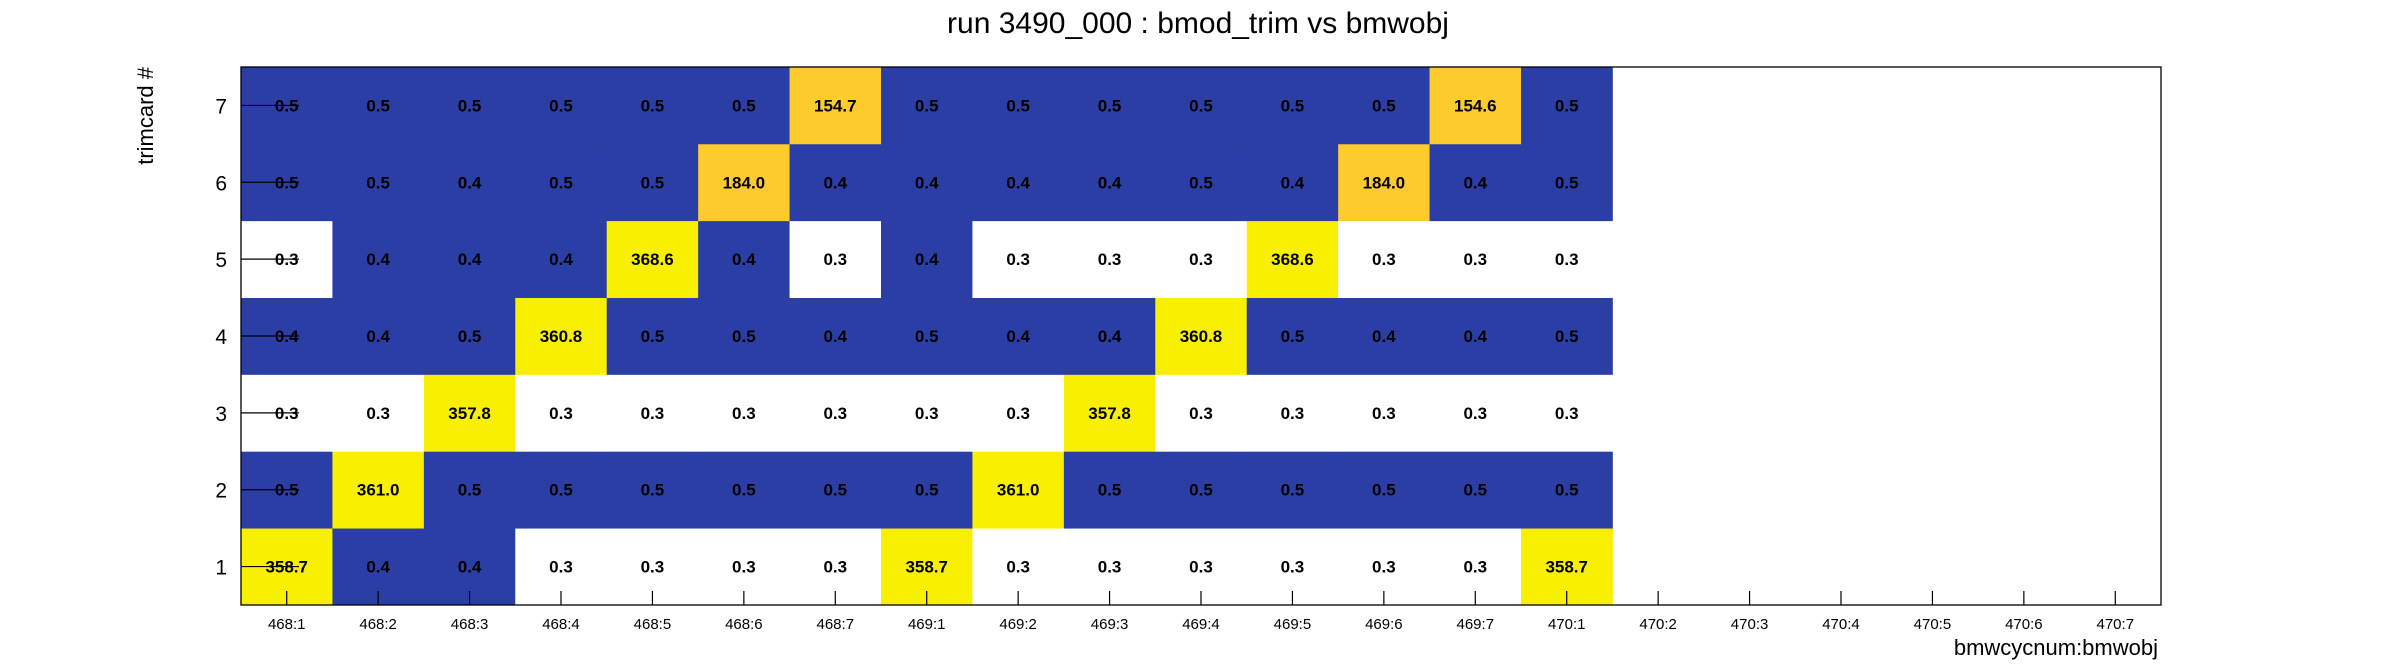 This screenshot has height=672, width=2396. Describe the element at coordinates (744, 624) in the screenshot. I see `x-tick-label: 468:6` at that location.